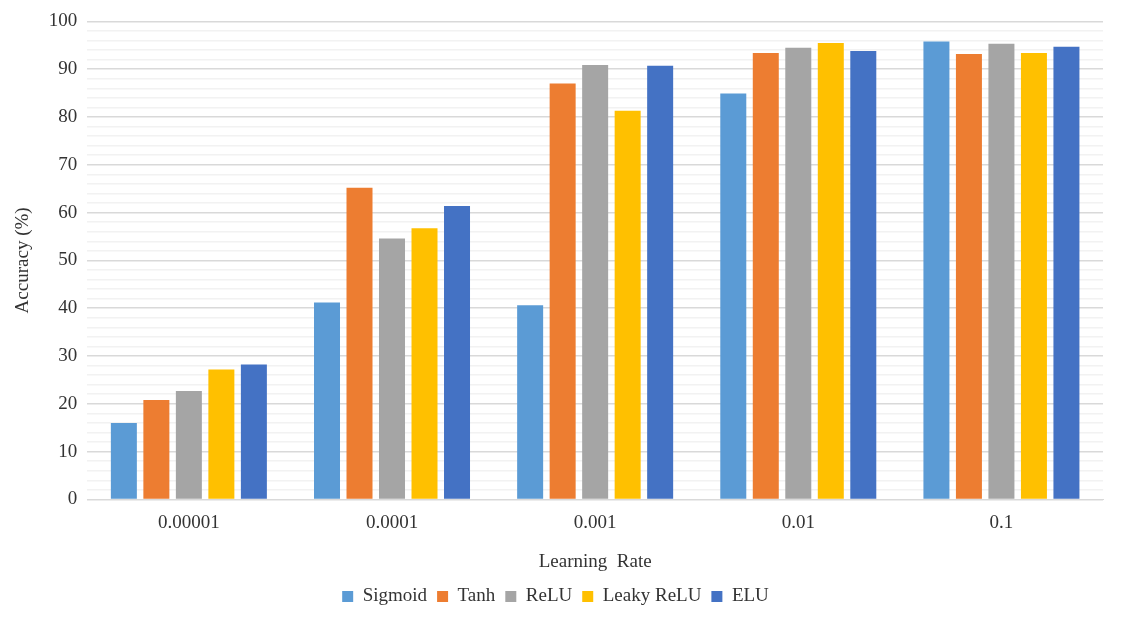 The width and height of the screenshot is (1123, 624). What do you see at coordinates (68, 307) in the screenshot?
I see `y-tick-label: 40` at bounding box center [68, 307].